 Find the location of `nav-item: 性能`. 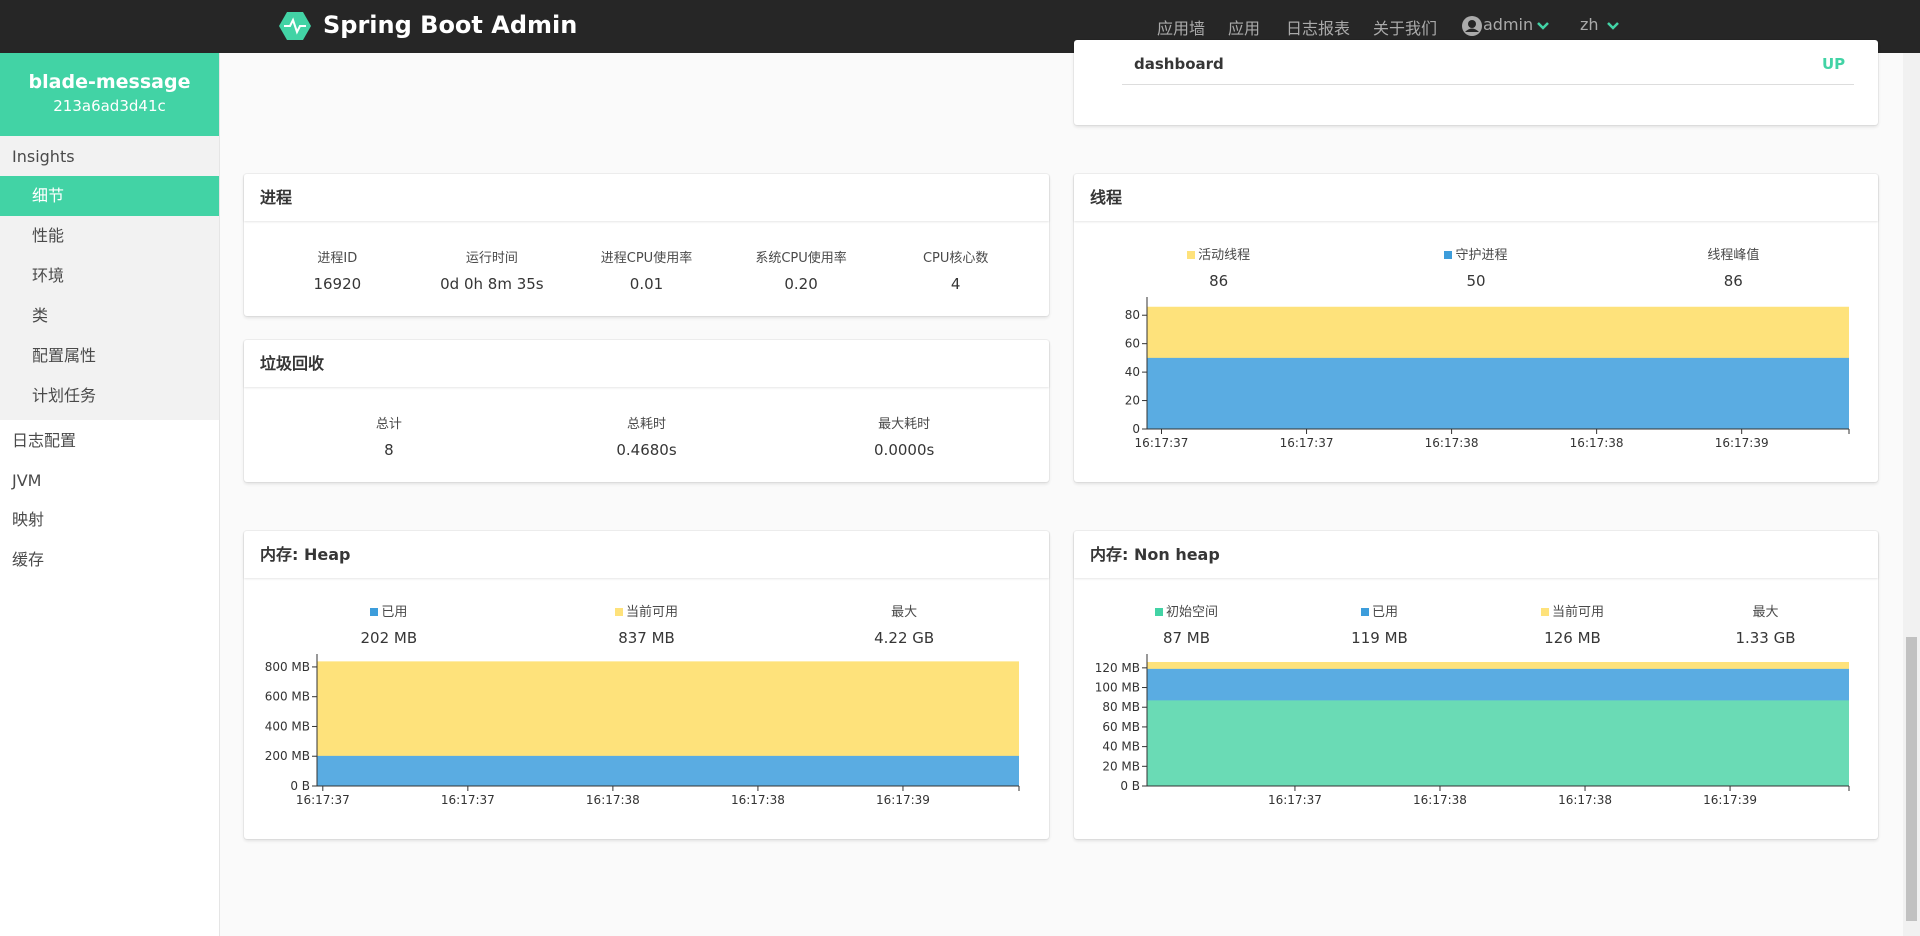

nav-item: 性能 is located at coordinates (125, 236).